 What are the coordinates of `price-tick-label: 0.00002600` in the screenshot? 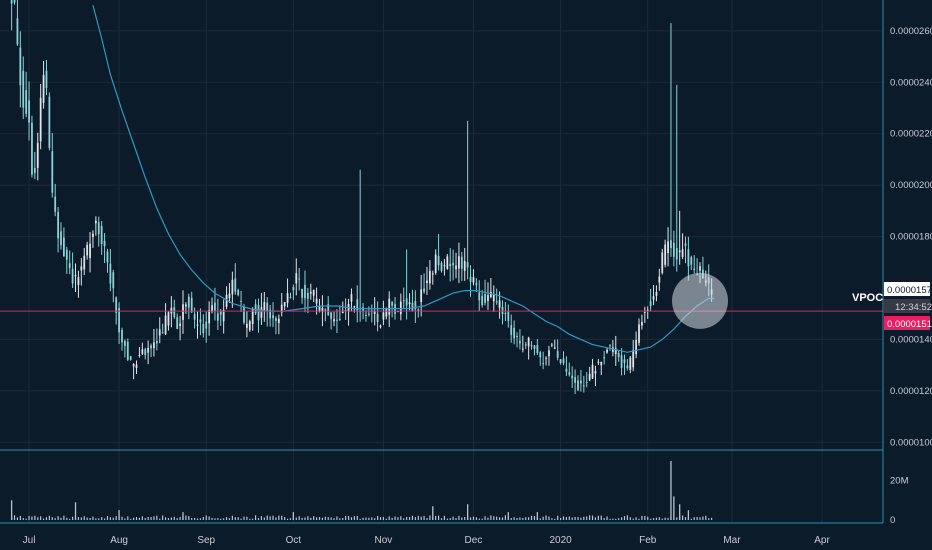 It's located at (911, 31).